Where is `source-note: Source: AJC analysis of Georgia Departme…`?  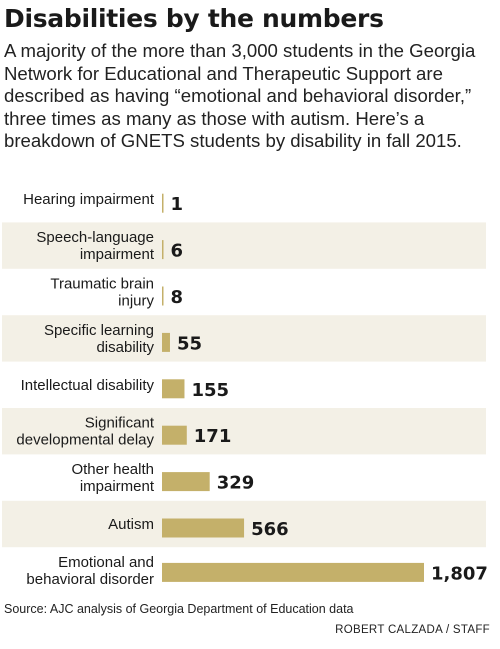 source-note: Source: AJC analysis of Georgia Departme… is located at coordinates (179, 609).